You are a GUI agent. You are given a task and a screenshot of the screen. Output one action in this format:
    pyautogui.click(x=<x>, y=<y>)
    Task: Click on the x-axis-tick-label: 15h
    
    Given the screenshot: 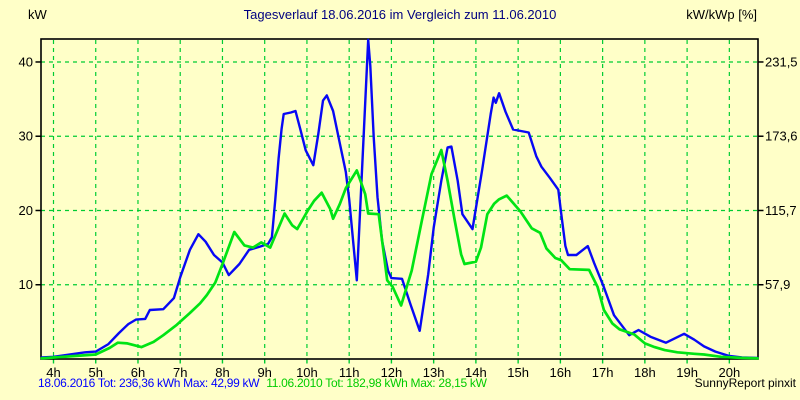 What is the action you would take?
    pyautogui.click(x=518, y=372)
    